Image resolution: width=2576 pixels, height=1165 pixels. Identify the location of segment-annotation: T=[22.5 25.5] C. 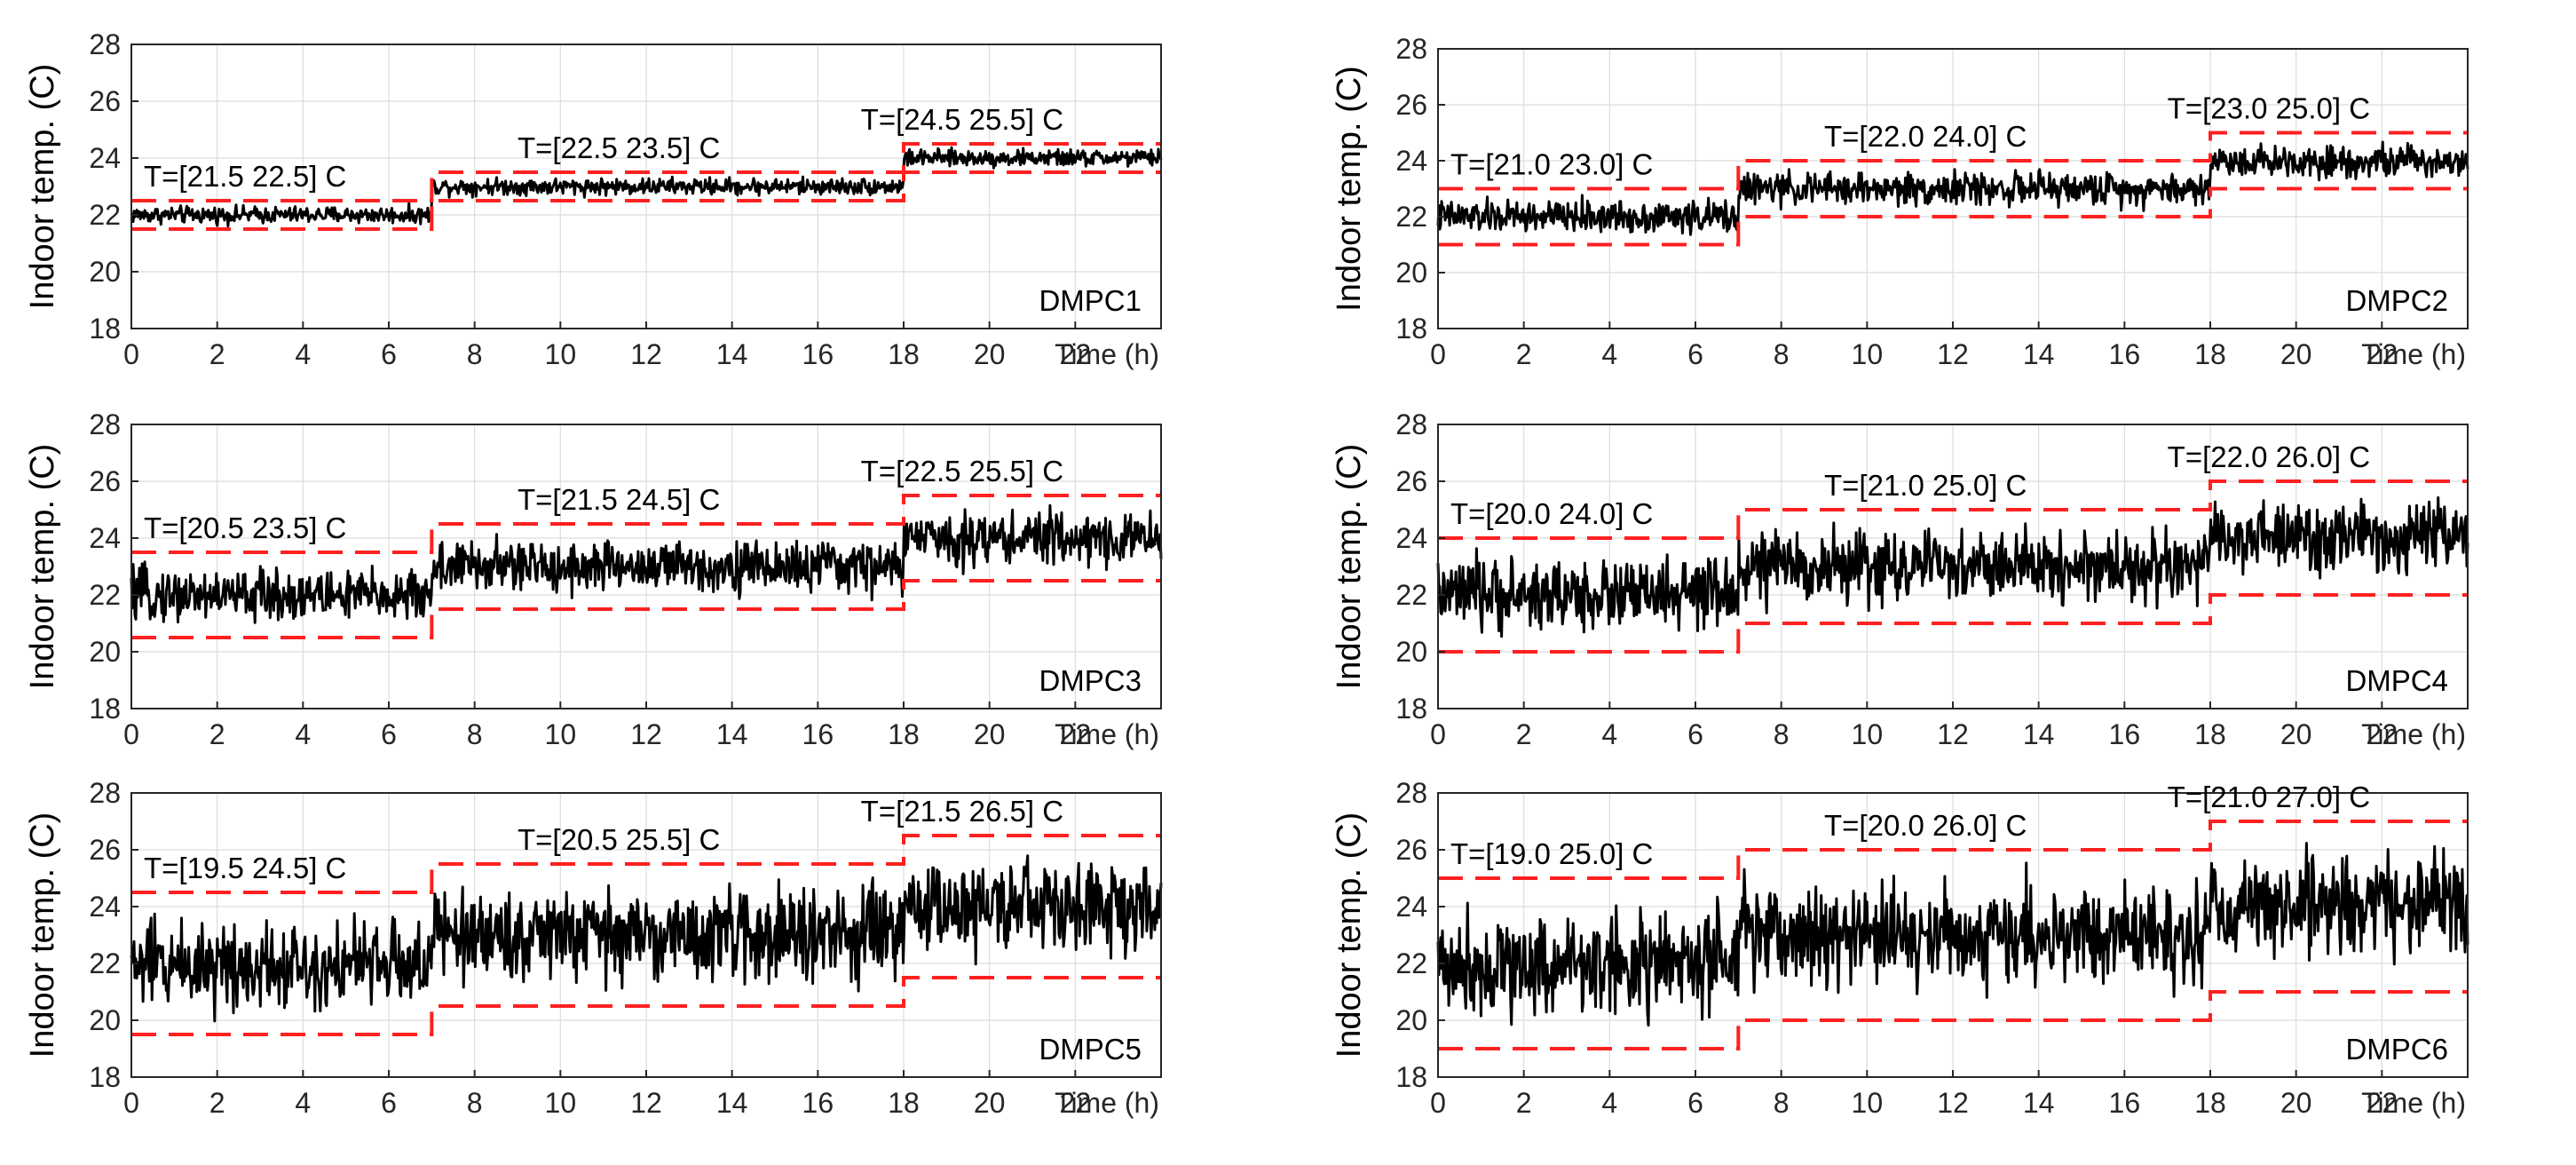
(962, 471).